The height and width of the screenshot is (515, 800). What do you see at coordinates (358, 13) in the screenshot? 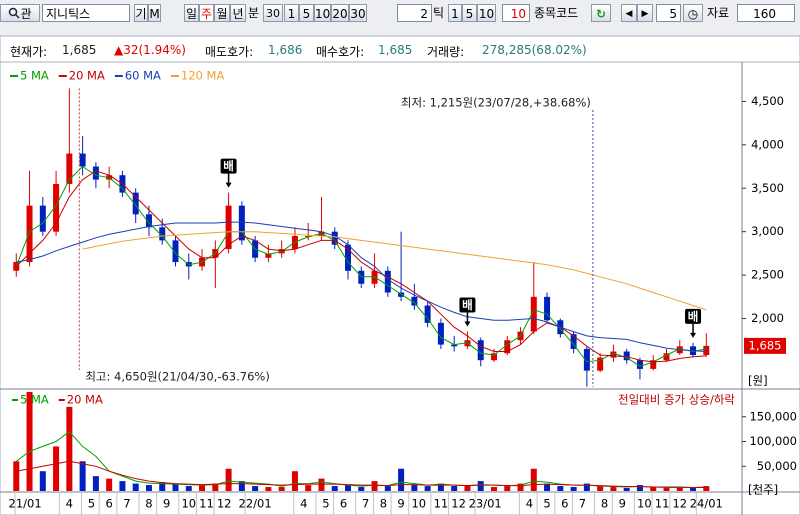
I see `minute-button: 30` at bounding box center [358, 13].